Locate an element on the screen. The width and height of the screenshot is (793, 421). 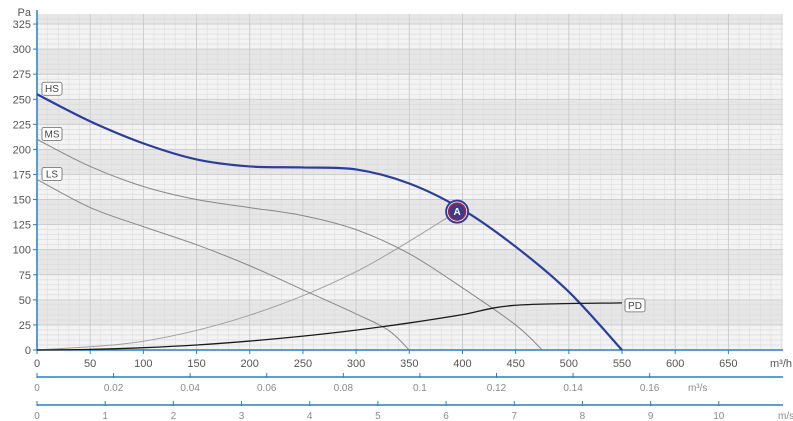
y-tick-label: 25 is located at coordinates (25, 326).